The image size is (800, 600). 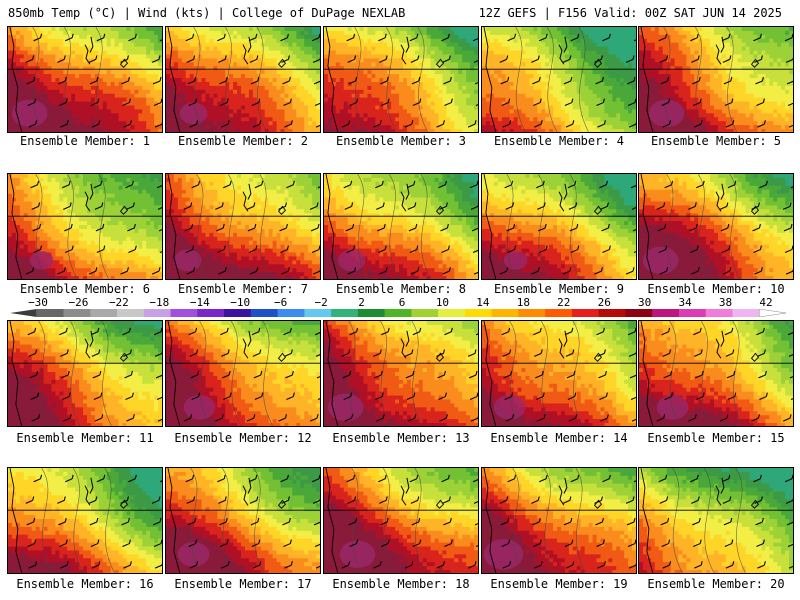 What do you see at coordinates (684, 302) in the screenshot?
I see `colorbar-tick-label: 34` at bounding box center [684, 302].